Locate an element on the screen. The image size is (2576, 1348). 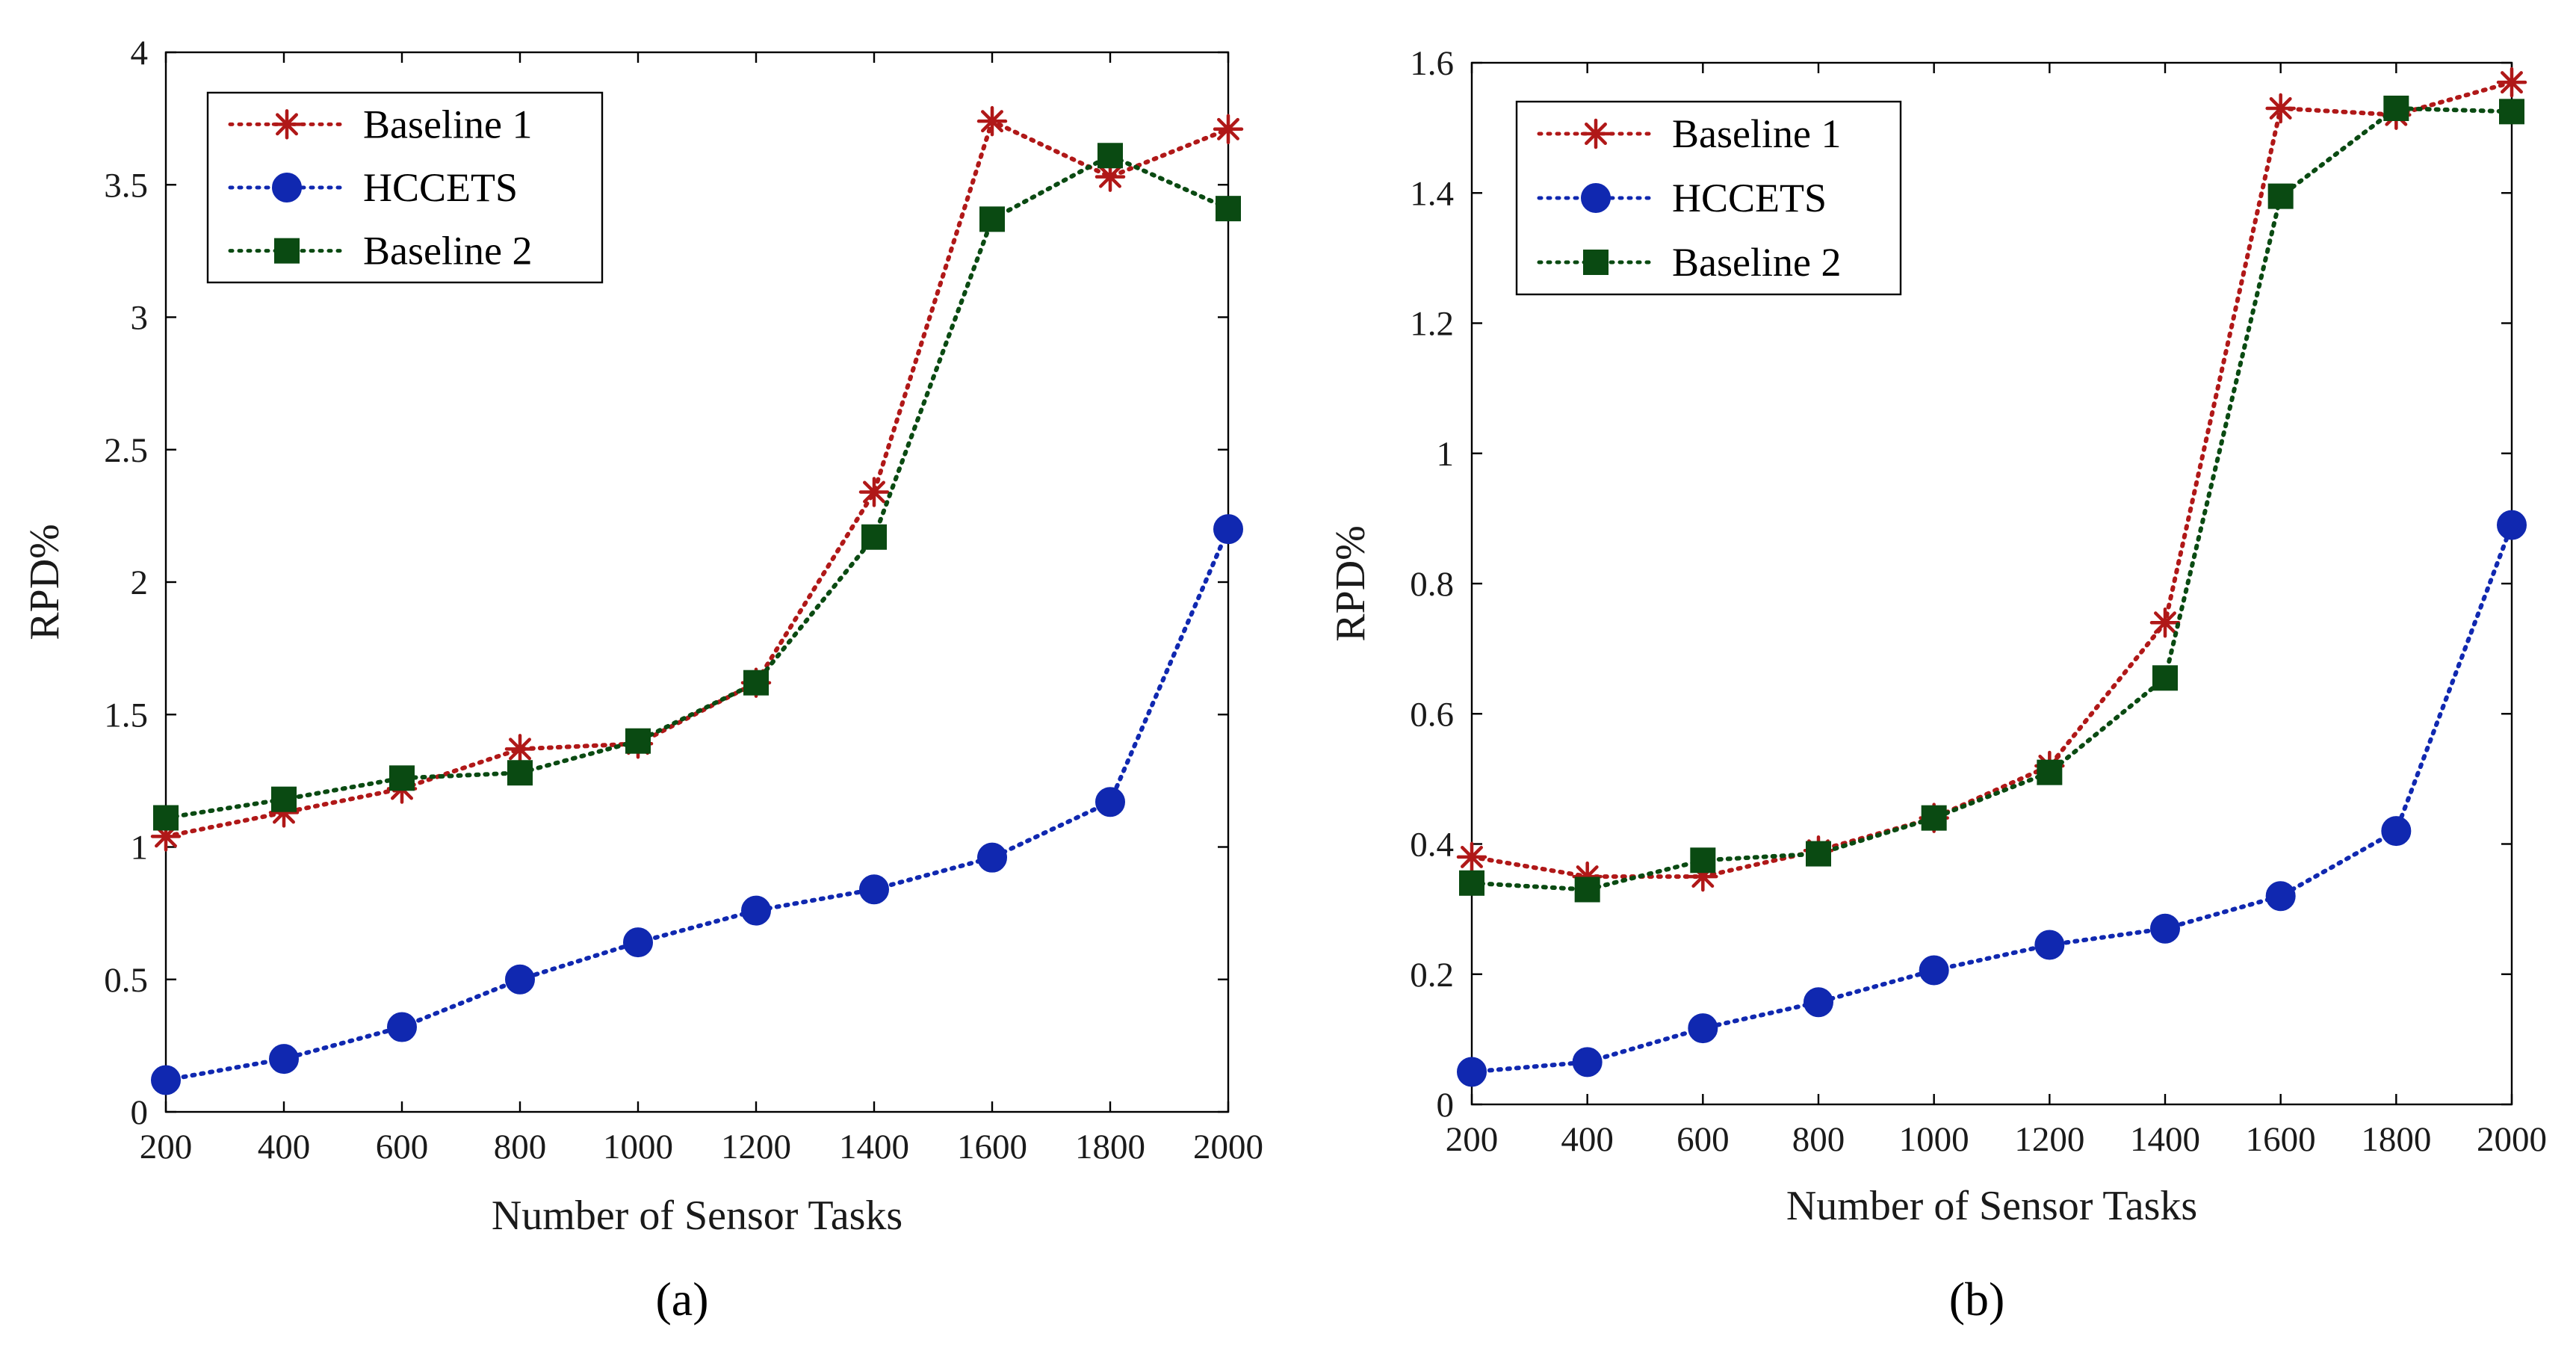
legend-box is located at coordinates (1708, 198).